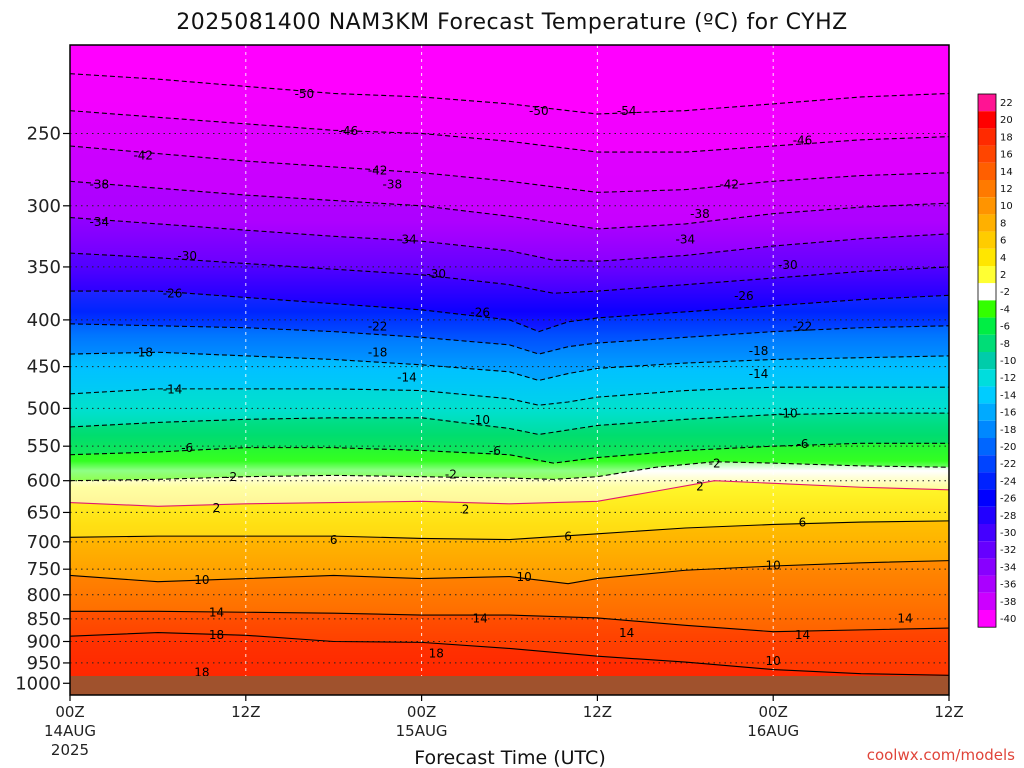 The width and height of the screenshot is (1024, 768). Describe the element at coordinates (216, 635) in the screenshot. I see `contour-label: 18` at that location.